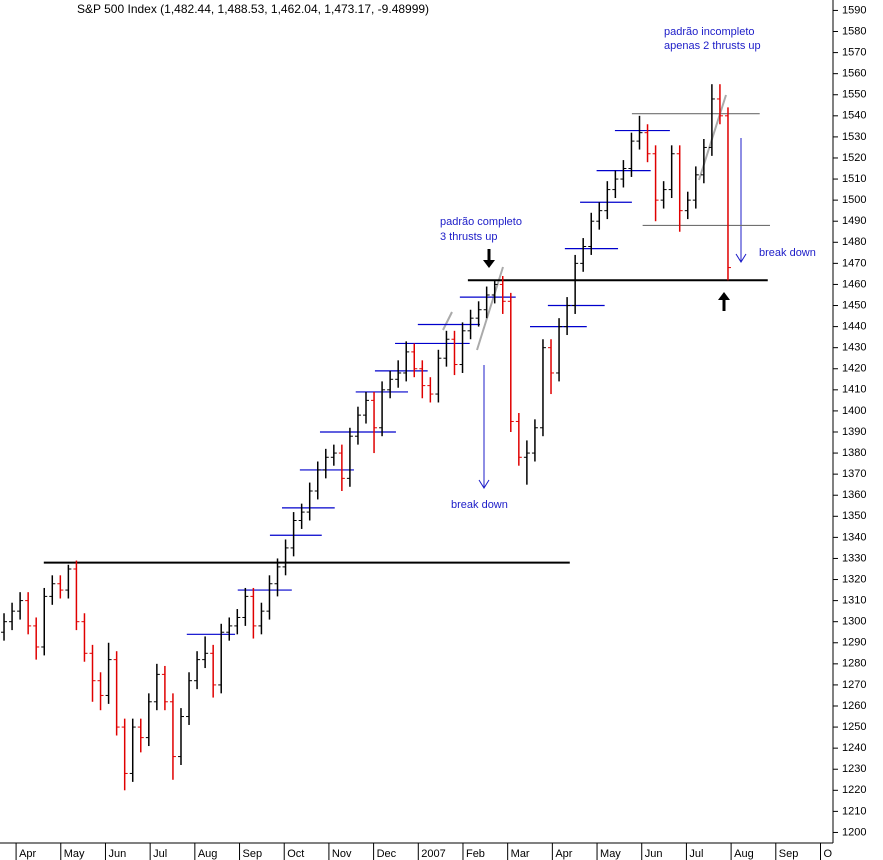 The width and height of the screenshot is (883, 860). Describe the element at coordinates (854, 74) in the screenshot. I see `y-tick-label: 1560` at that location.